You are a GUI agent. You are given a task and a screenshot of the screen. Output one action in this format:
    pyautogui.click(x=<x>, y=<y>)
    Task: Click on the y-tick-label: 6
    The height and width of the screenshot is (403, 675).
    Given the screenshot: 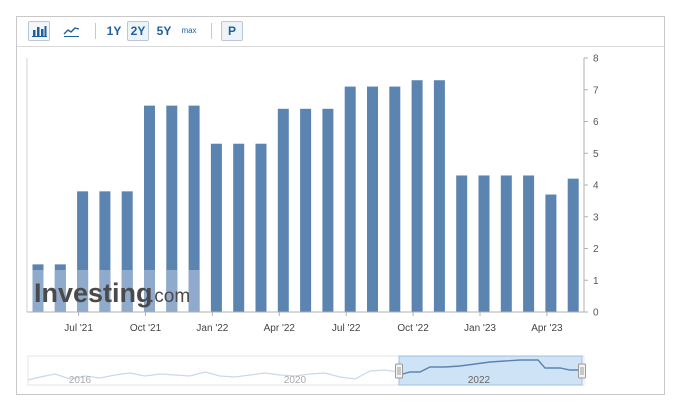 What is the action you would take?
    pyautogui.click(x=596, y=122)
    